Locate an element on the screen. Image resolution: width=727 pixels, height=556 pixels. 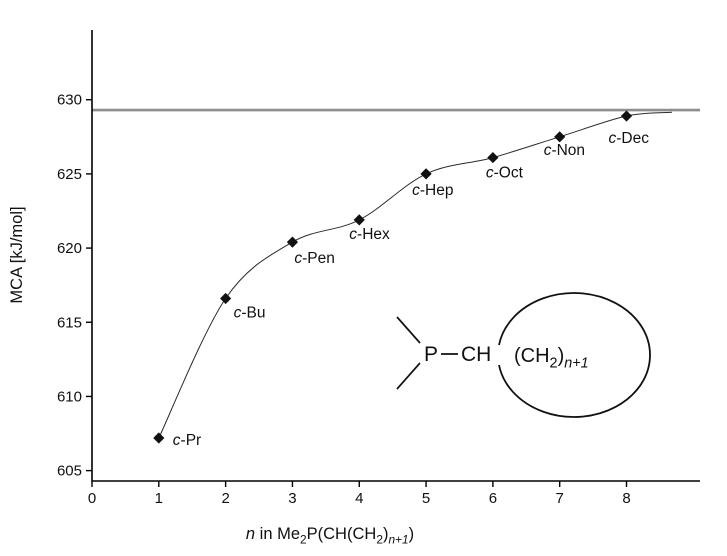
point-label: c-Bu is located at coordinates (250, 313).